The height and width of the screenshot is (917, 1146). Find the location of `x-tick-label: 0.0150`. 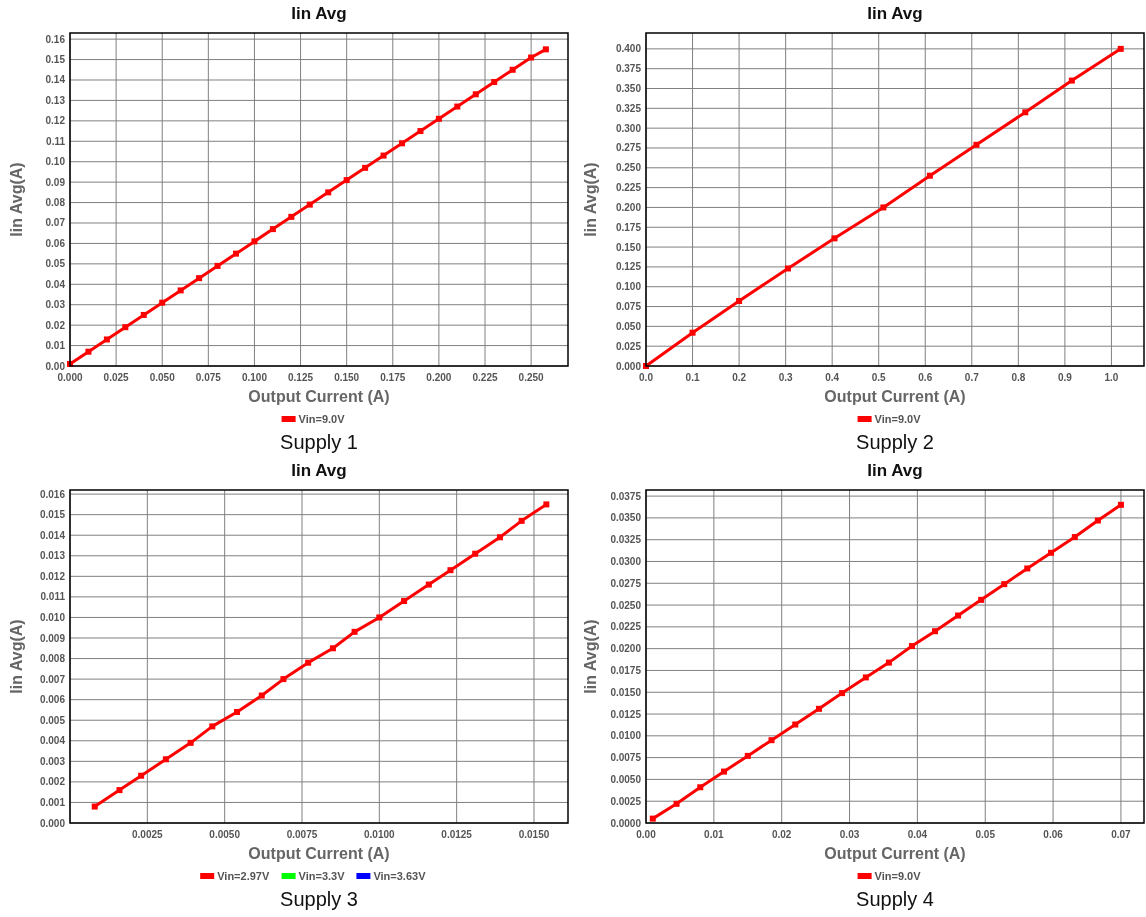

x-tick-label: 0.0150 is located at coordinates (534, 834).